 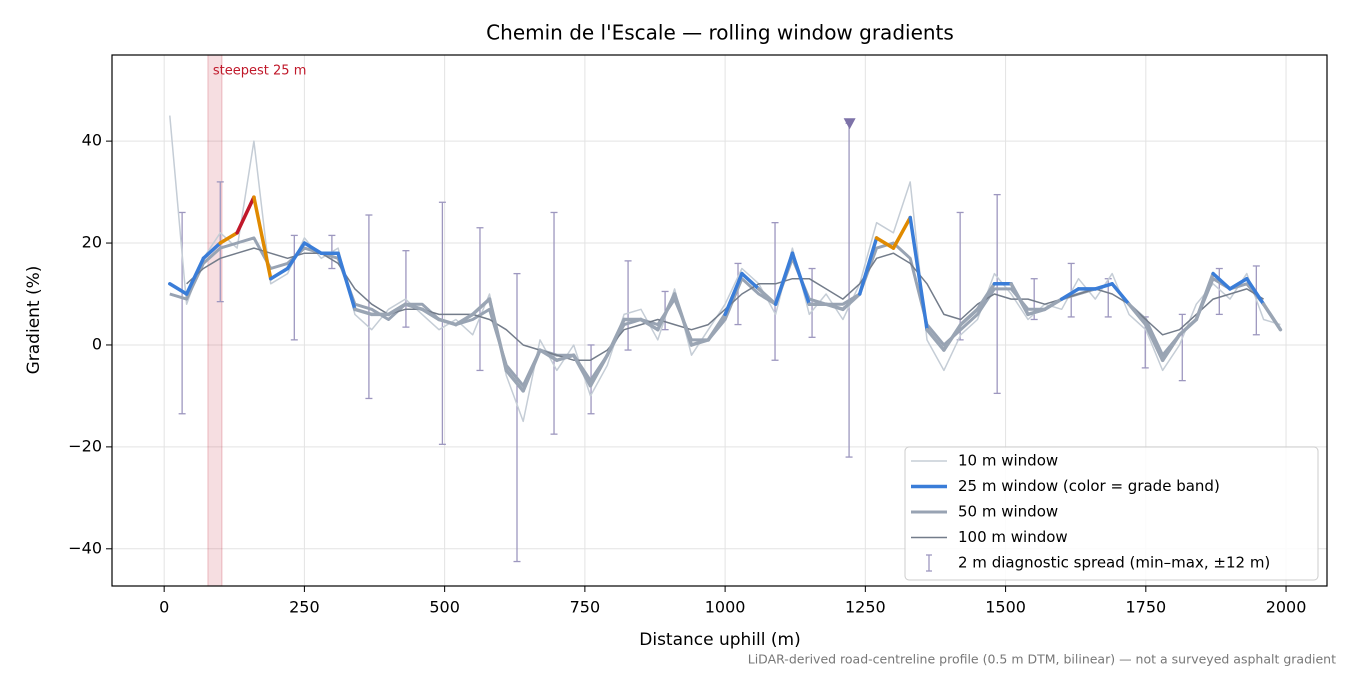 I want to click on highlight-span, so click(x=215, y=320).